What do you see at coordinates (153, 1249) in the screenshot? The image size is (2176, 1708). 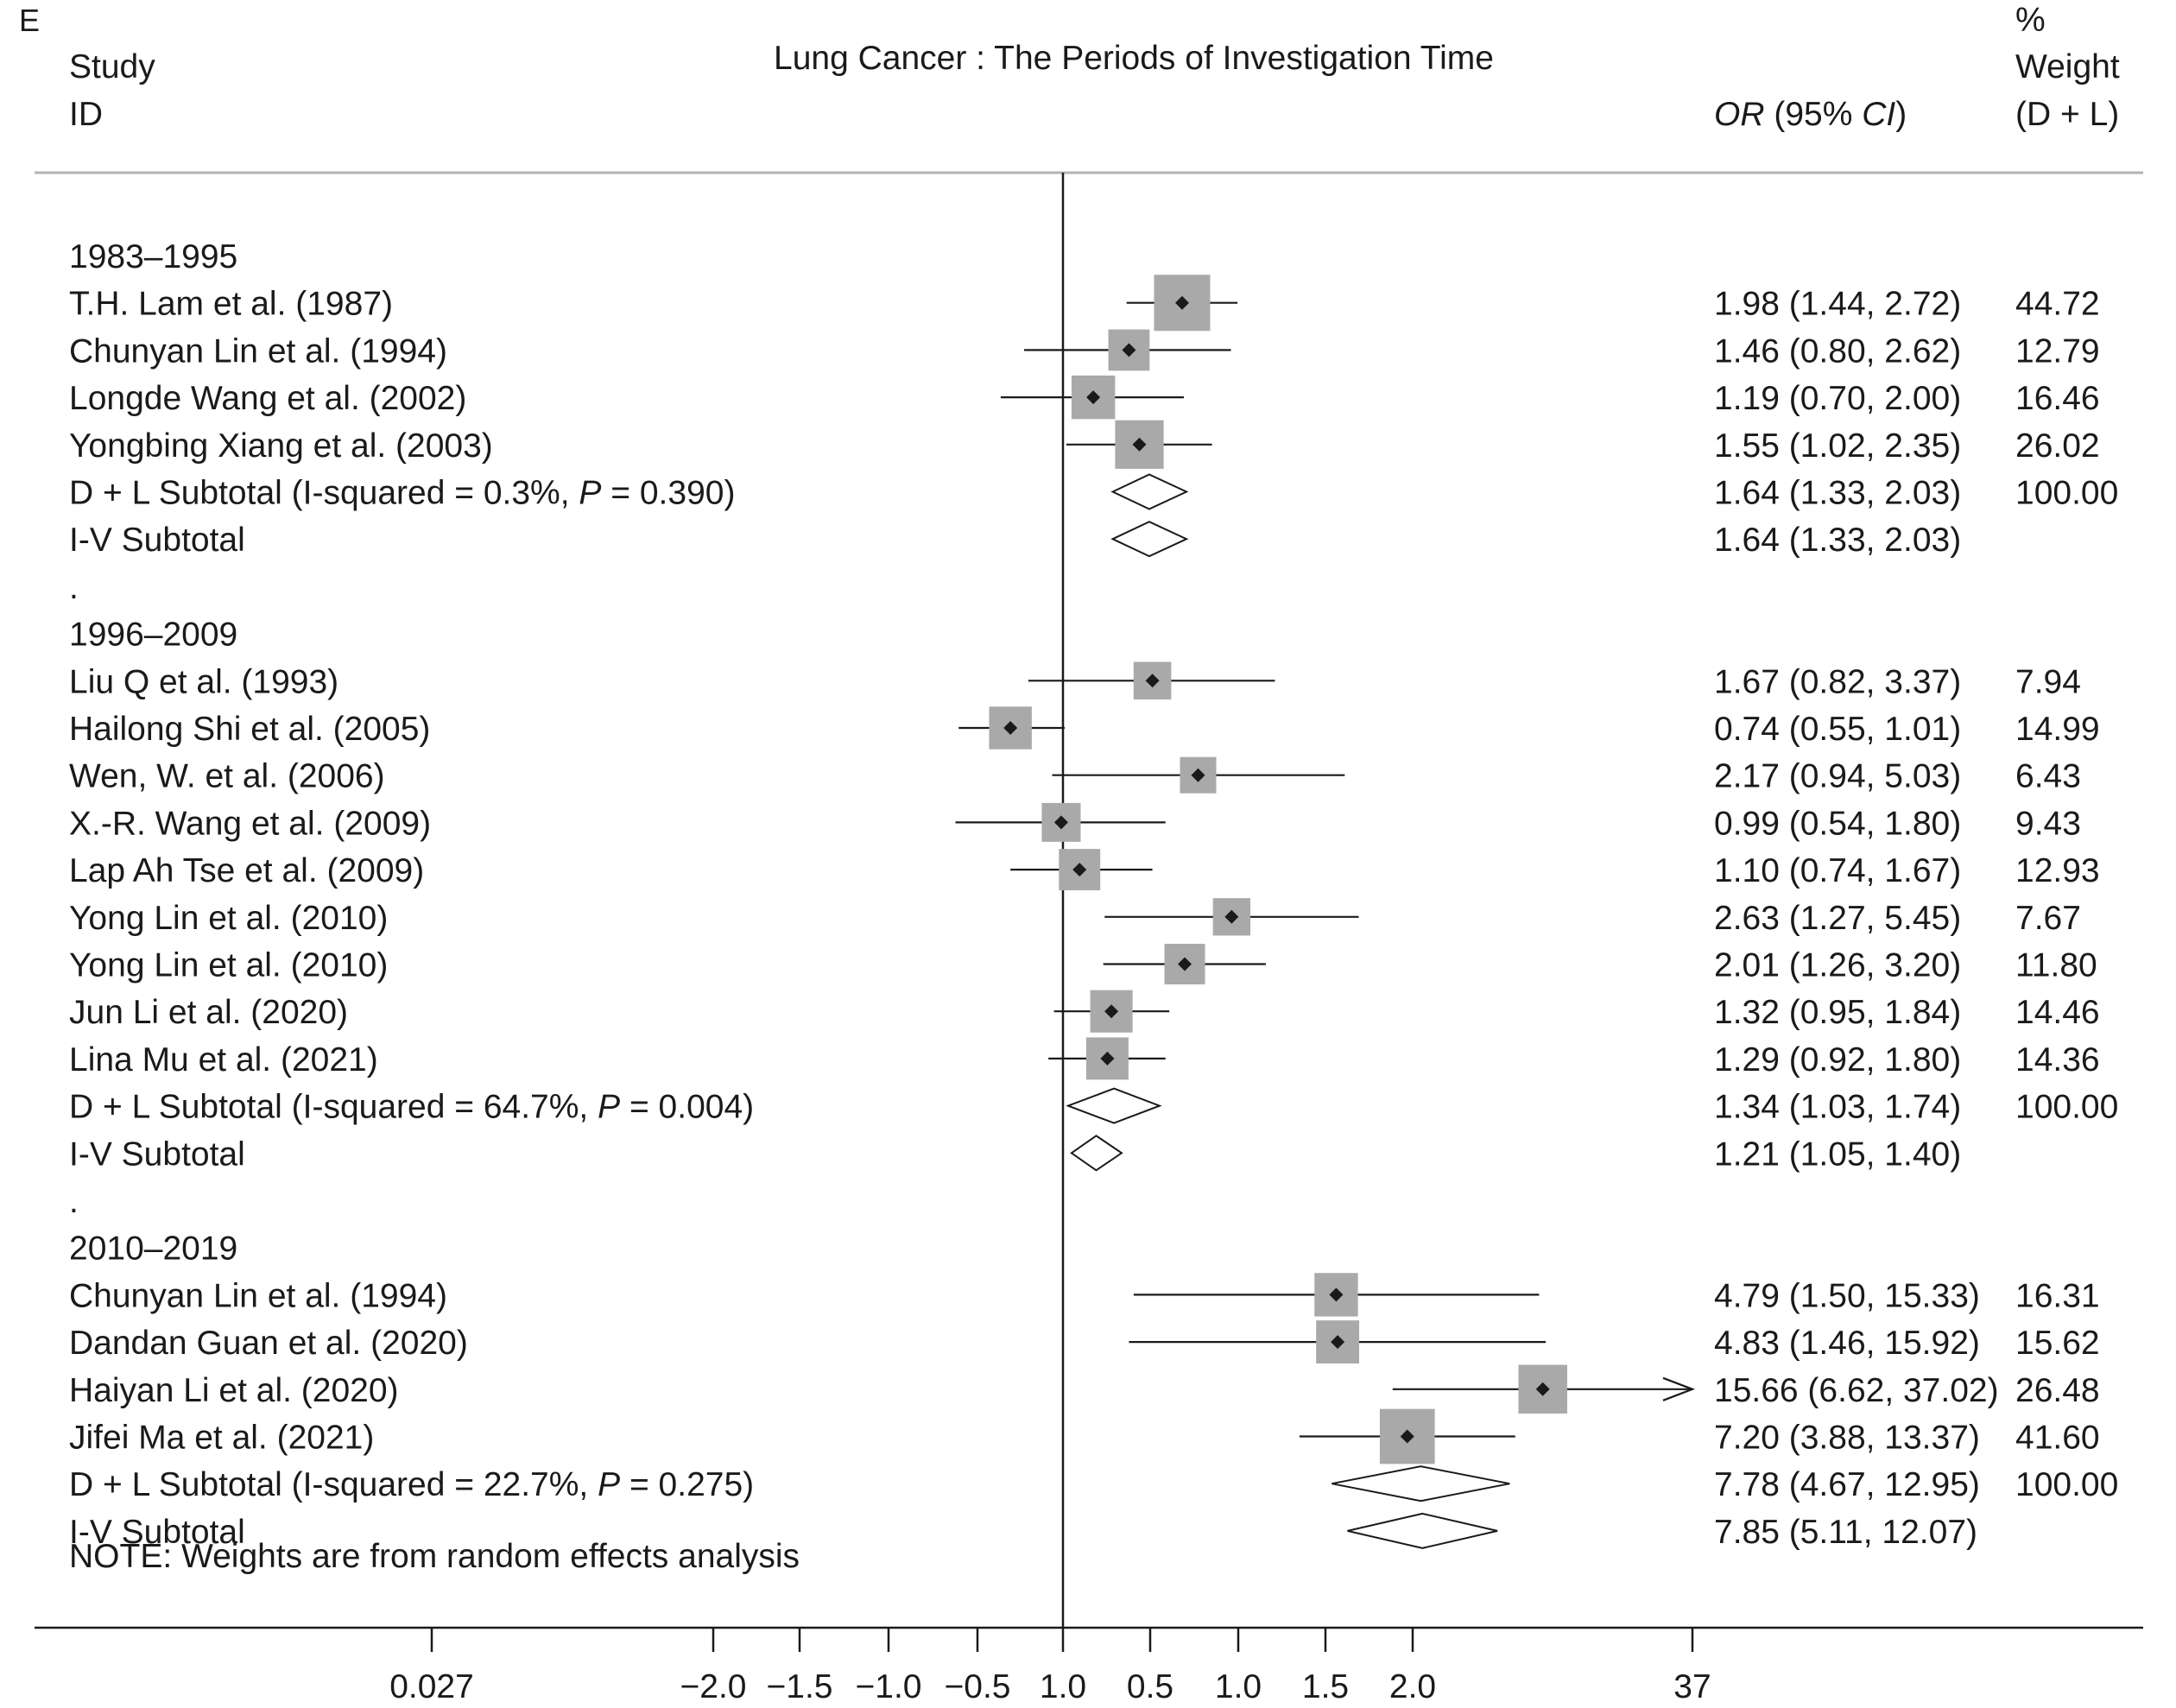 I see `group-label: 2010–2019` at bounding box center [153, 1249].